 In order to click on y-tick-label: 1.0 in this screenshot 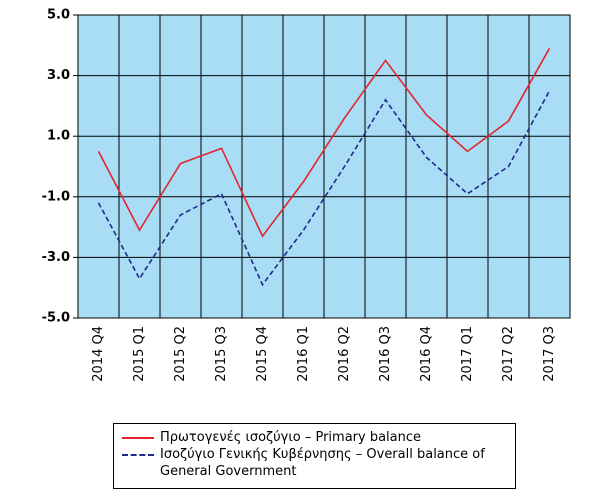, I will do `click(58, 136)`.